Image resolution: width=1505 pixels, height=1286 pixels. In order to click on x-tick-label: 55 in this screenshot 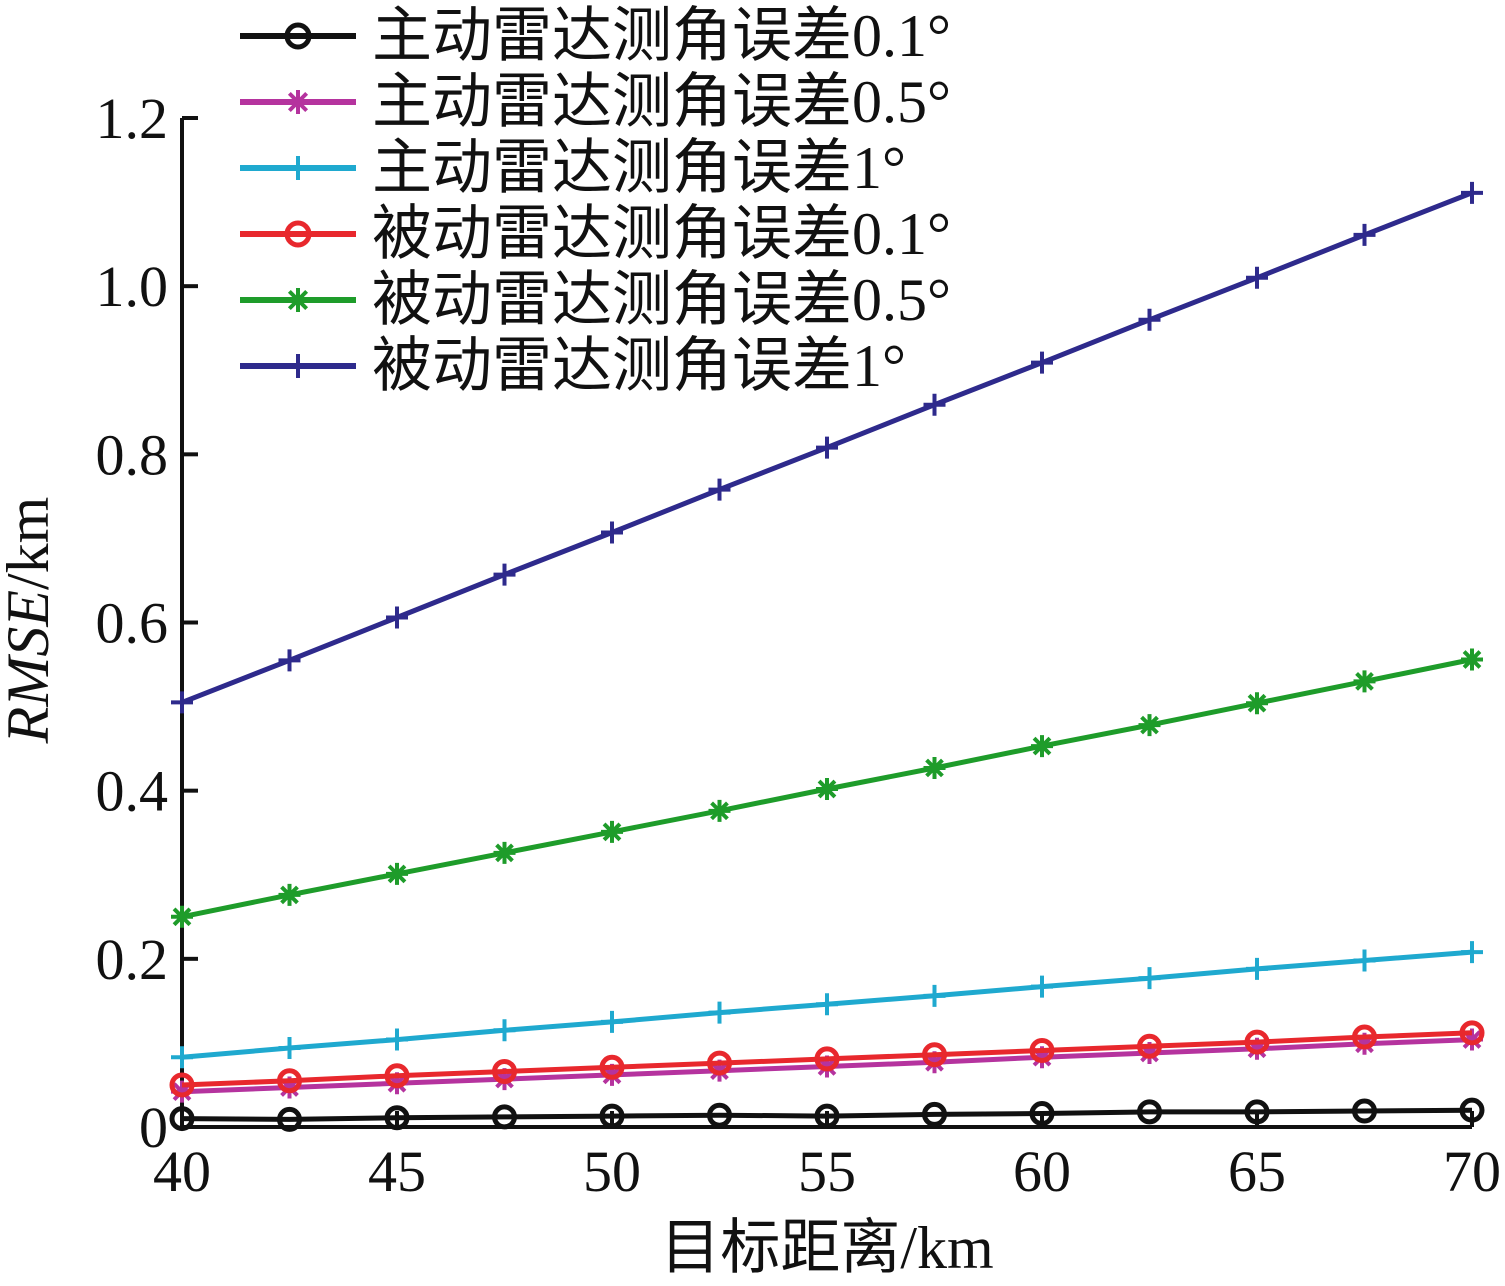, I will do `click(827, 1171)`.